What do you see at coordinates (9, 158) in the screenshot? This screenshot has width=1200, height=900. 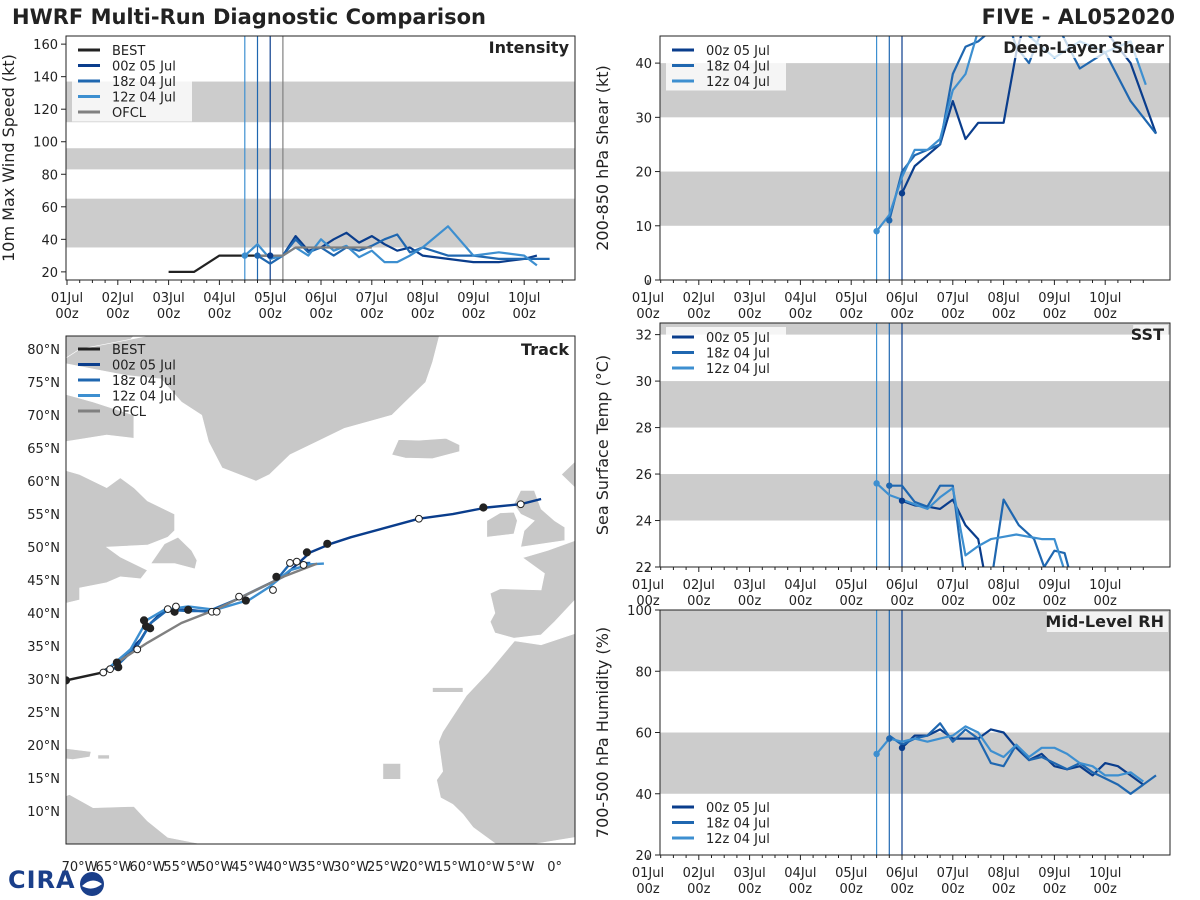 I see `y-axis-label: 10m Max Wind Speed (kt)` at bounding box center [9, 158].